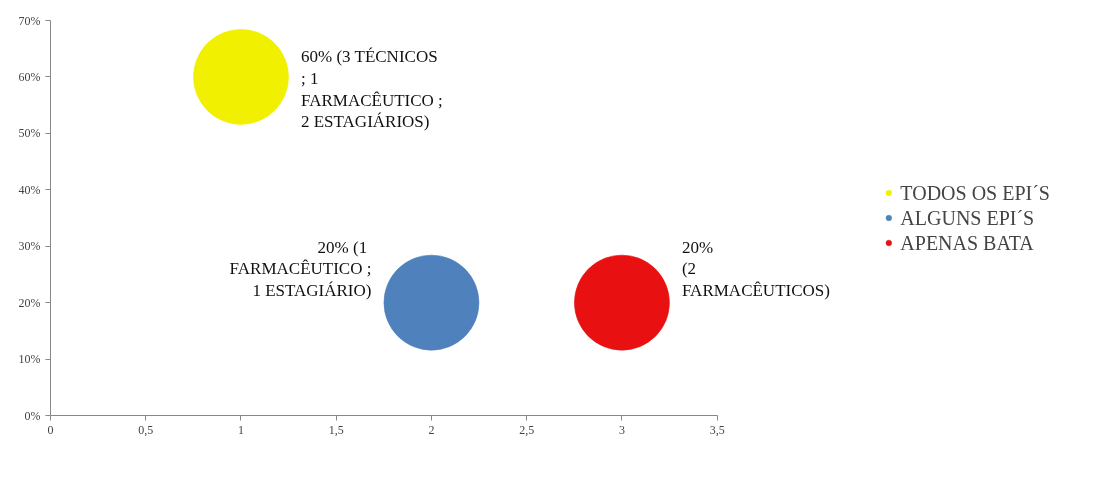 The image size is (1114, 479). What do you see at coordinates (967, 217) in the screenshot?
I see `legend-label: ALGUNS EPI´S` at bounding box center [967, 217].